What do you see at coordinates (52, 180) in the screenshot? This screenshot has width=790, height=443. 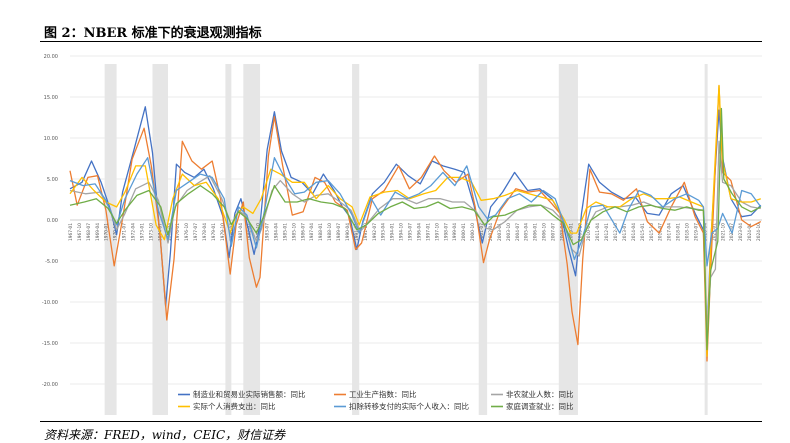 I see `y-tick-label: 5.00` at bounding box center [52, 180].